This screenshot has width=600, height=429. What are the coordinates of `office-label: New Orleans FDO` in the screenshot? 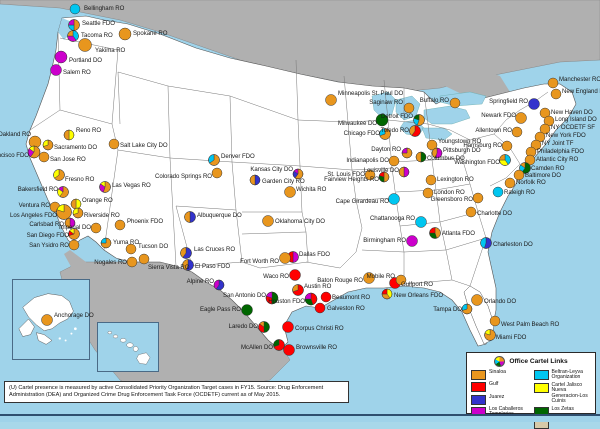 It's located at (419, 295).